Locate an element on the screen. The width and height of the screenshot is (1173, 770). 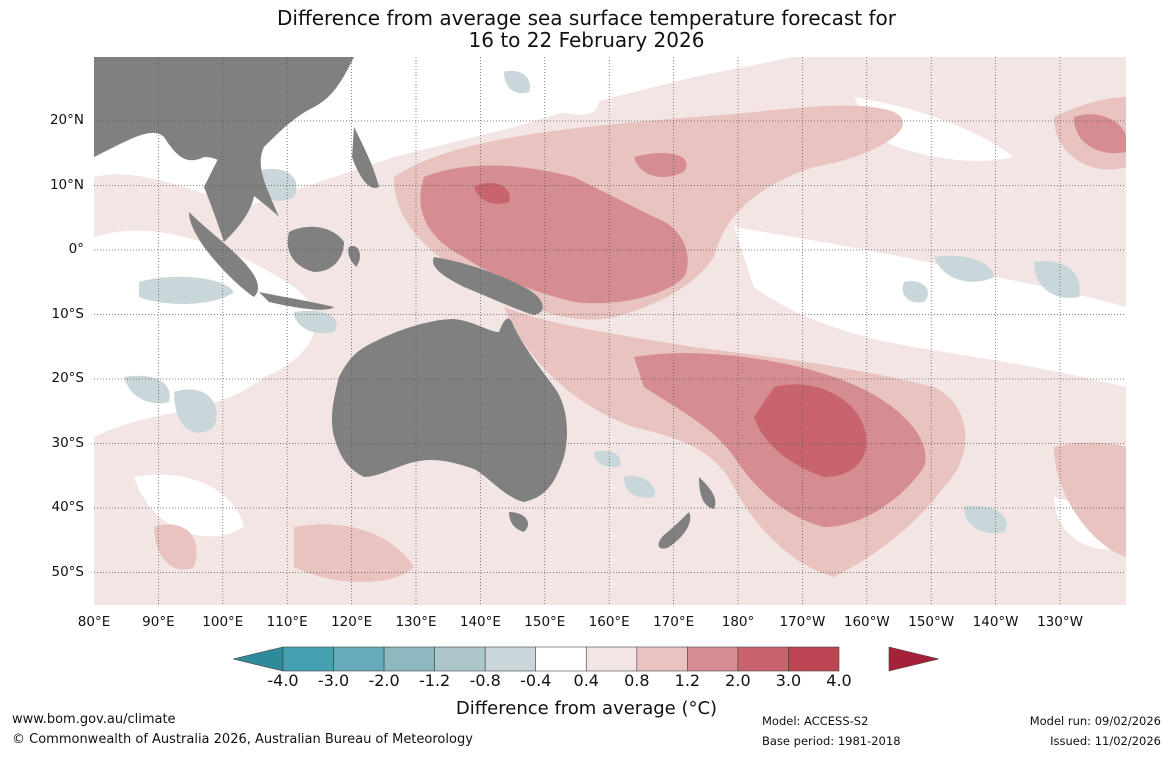
tasmania-land is located at coordinates (519, 522).